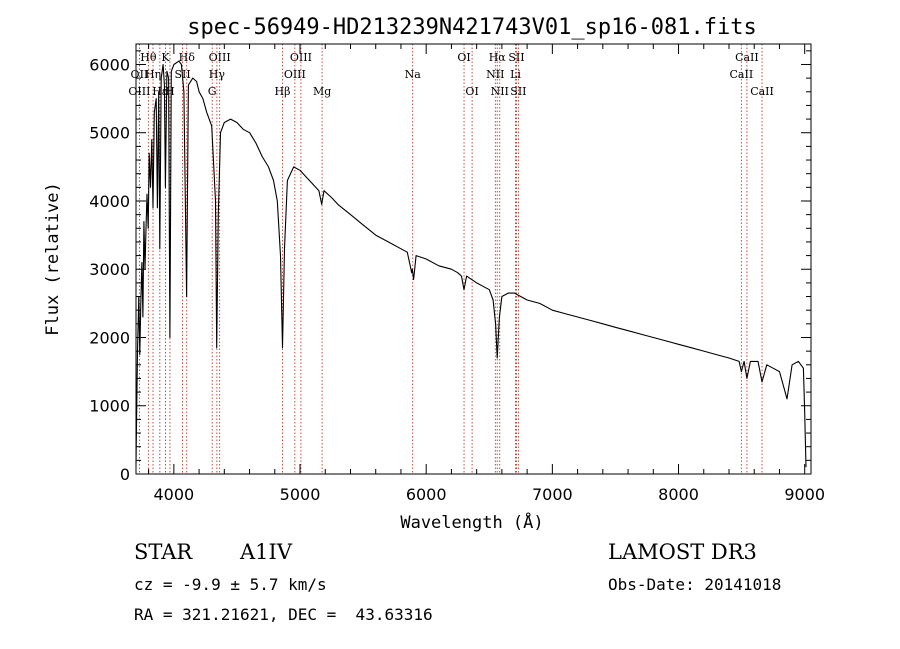  What do you see at coordinates (163, 552) in the screenshot?
I see `object-class: STAR` at bounding box center [163, 552].